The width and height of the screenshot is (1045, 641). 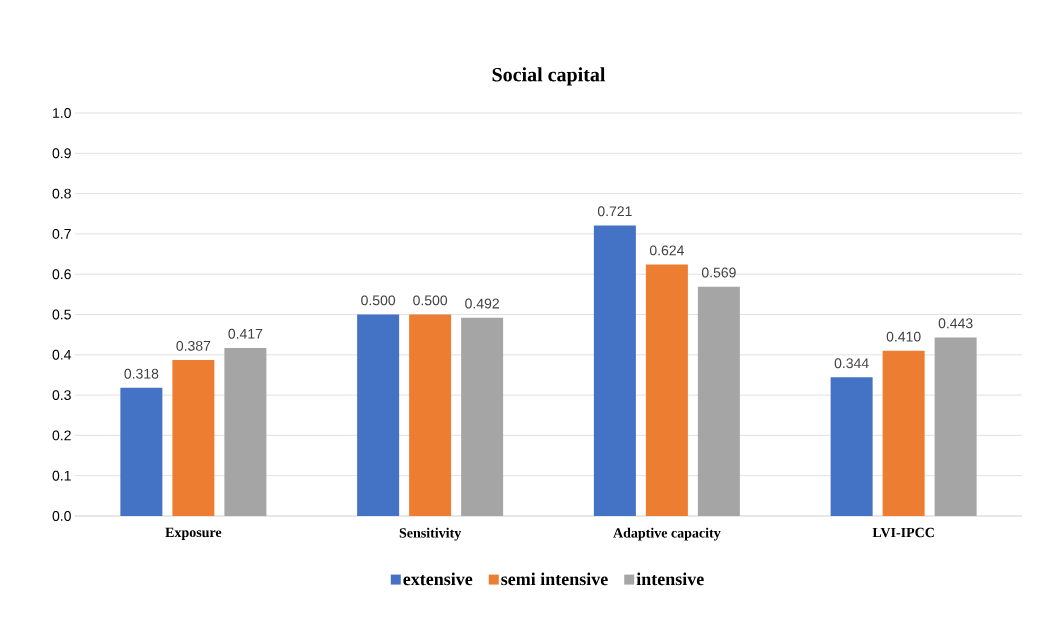 What do you see at coordinates (193, 533) in the screenshot?
I see `x-tick-label: Exposure` at bounding box center [193, 533].